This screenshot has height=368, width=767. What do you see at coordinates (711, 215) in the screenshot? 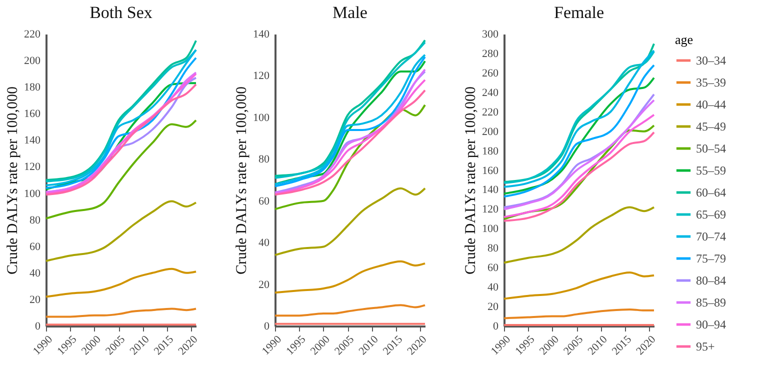
I see `legend-label: 65–69` at bounding box center [711, 215].